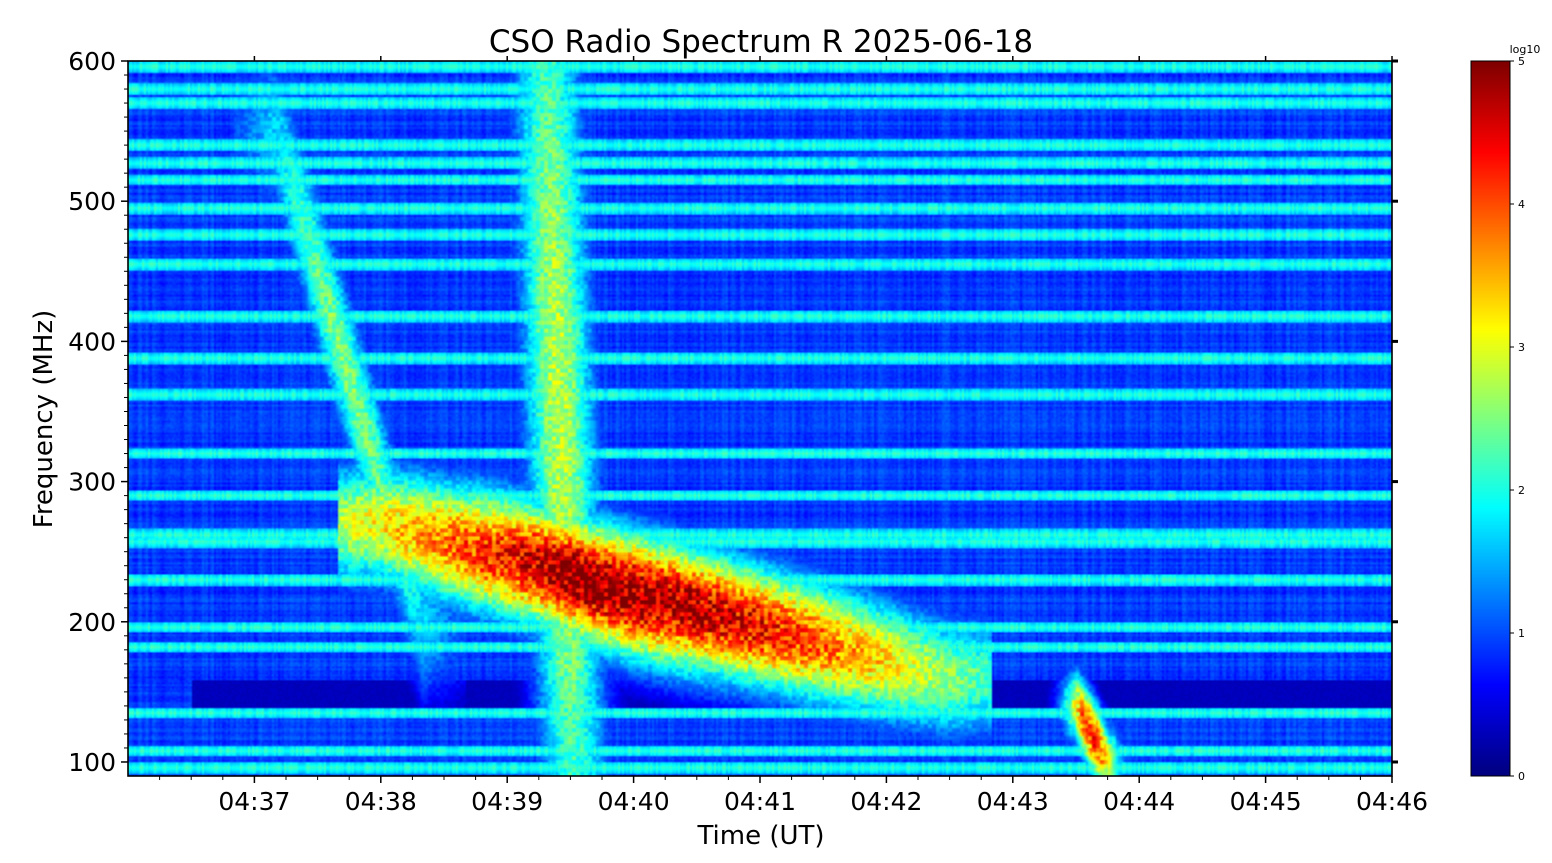 The width and height of the screenshot is (1552, 863). I want to click on y-axis-label: Frequency (MHz), so click(44, 419).